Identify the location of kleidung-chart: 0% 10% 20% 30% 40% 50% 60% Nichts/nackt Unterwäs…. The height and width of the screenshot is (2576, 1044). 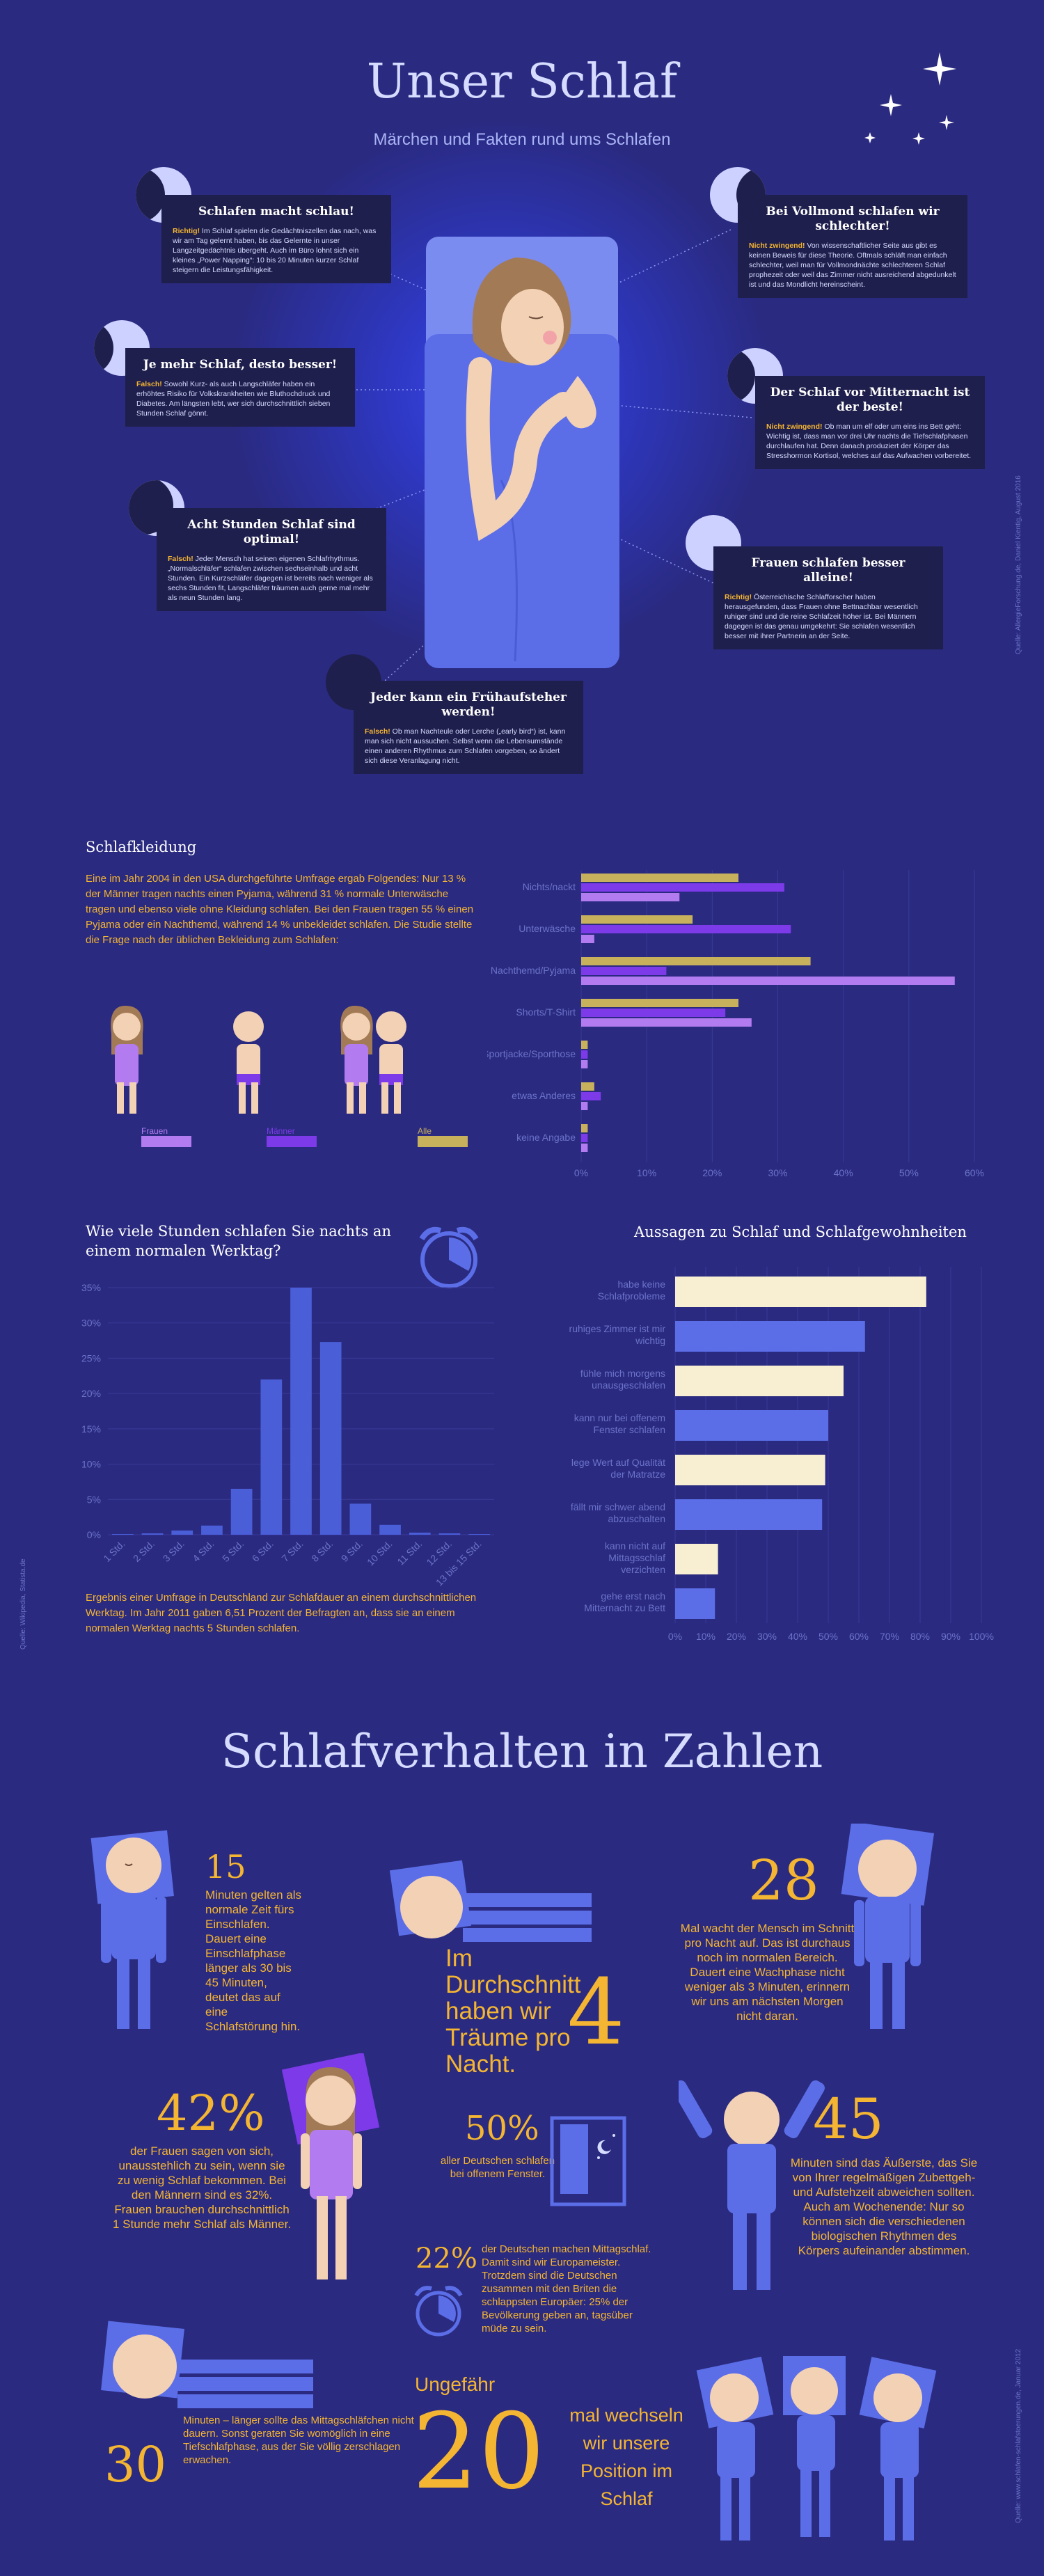
(735, 1024).